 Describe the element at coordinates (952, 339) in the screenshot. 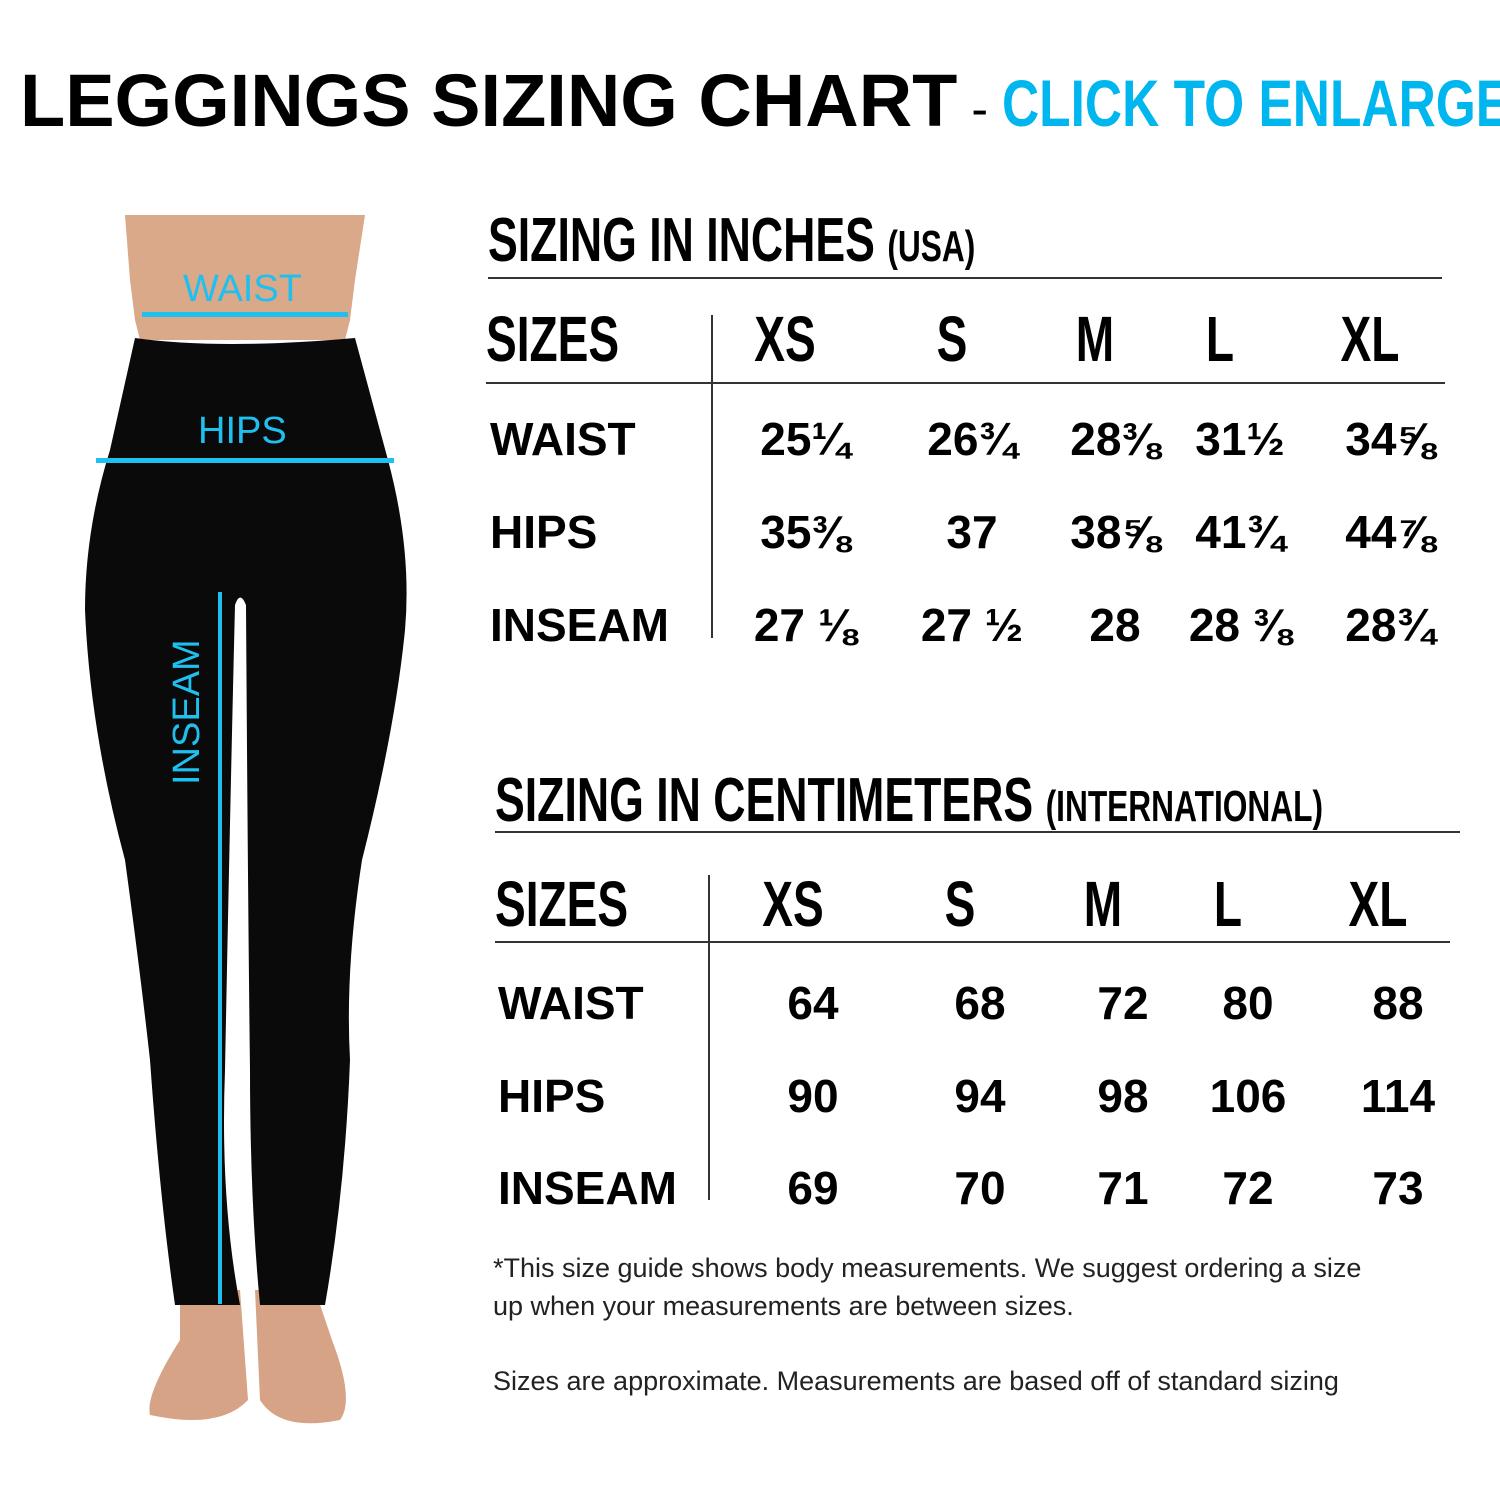

I see `inches-size-1: S` at that location.